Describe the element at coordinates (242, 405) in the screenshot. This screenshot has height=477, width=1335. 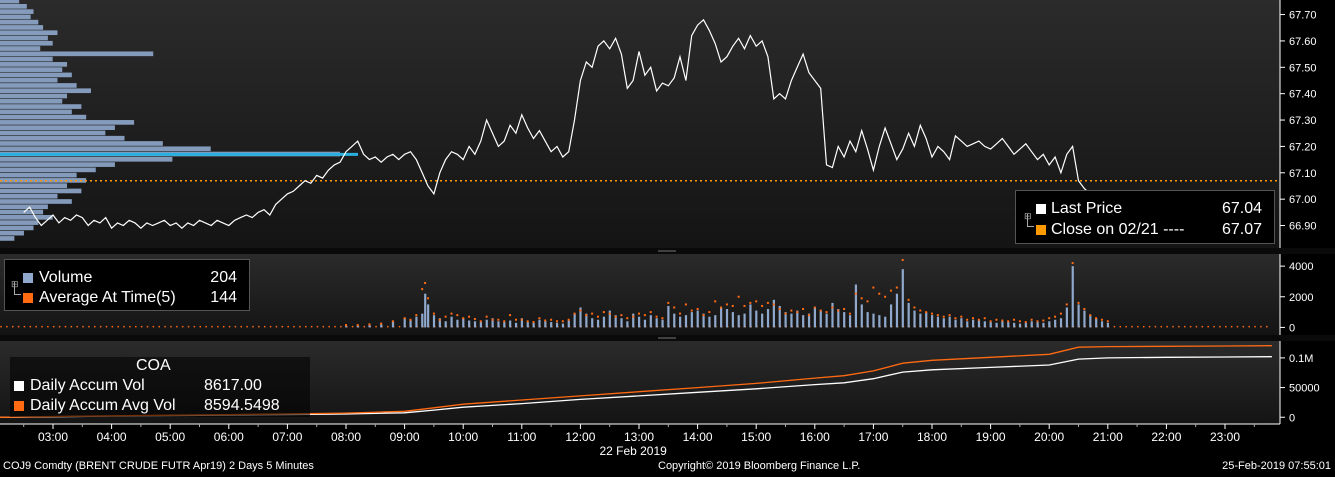
I see `accum-avg-value: 8594.5498` at that location.